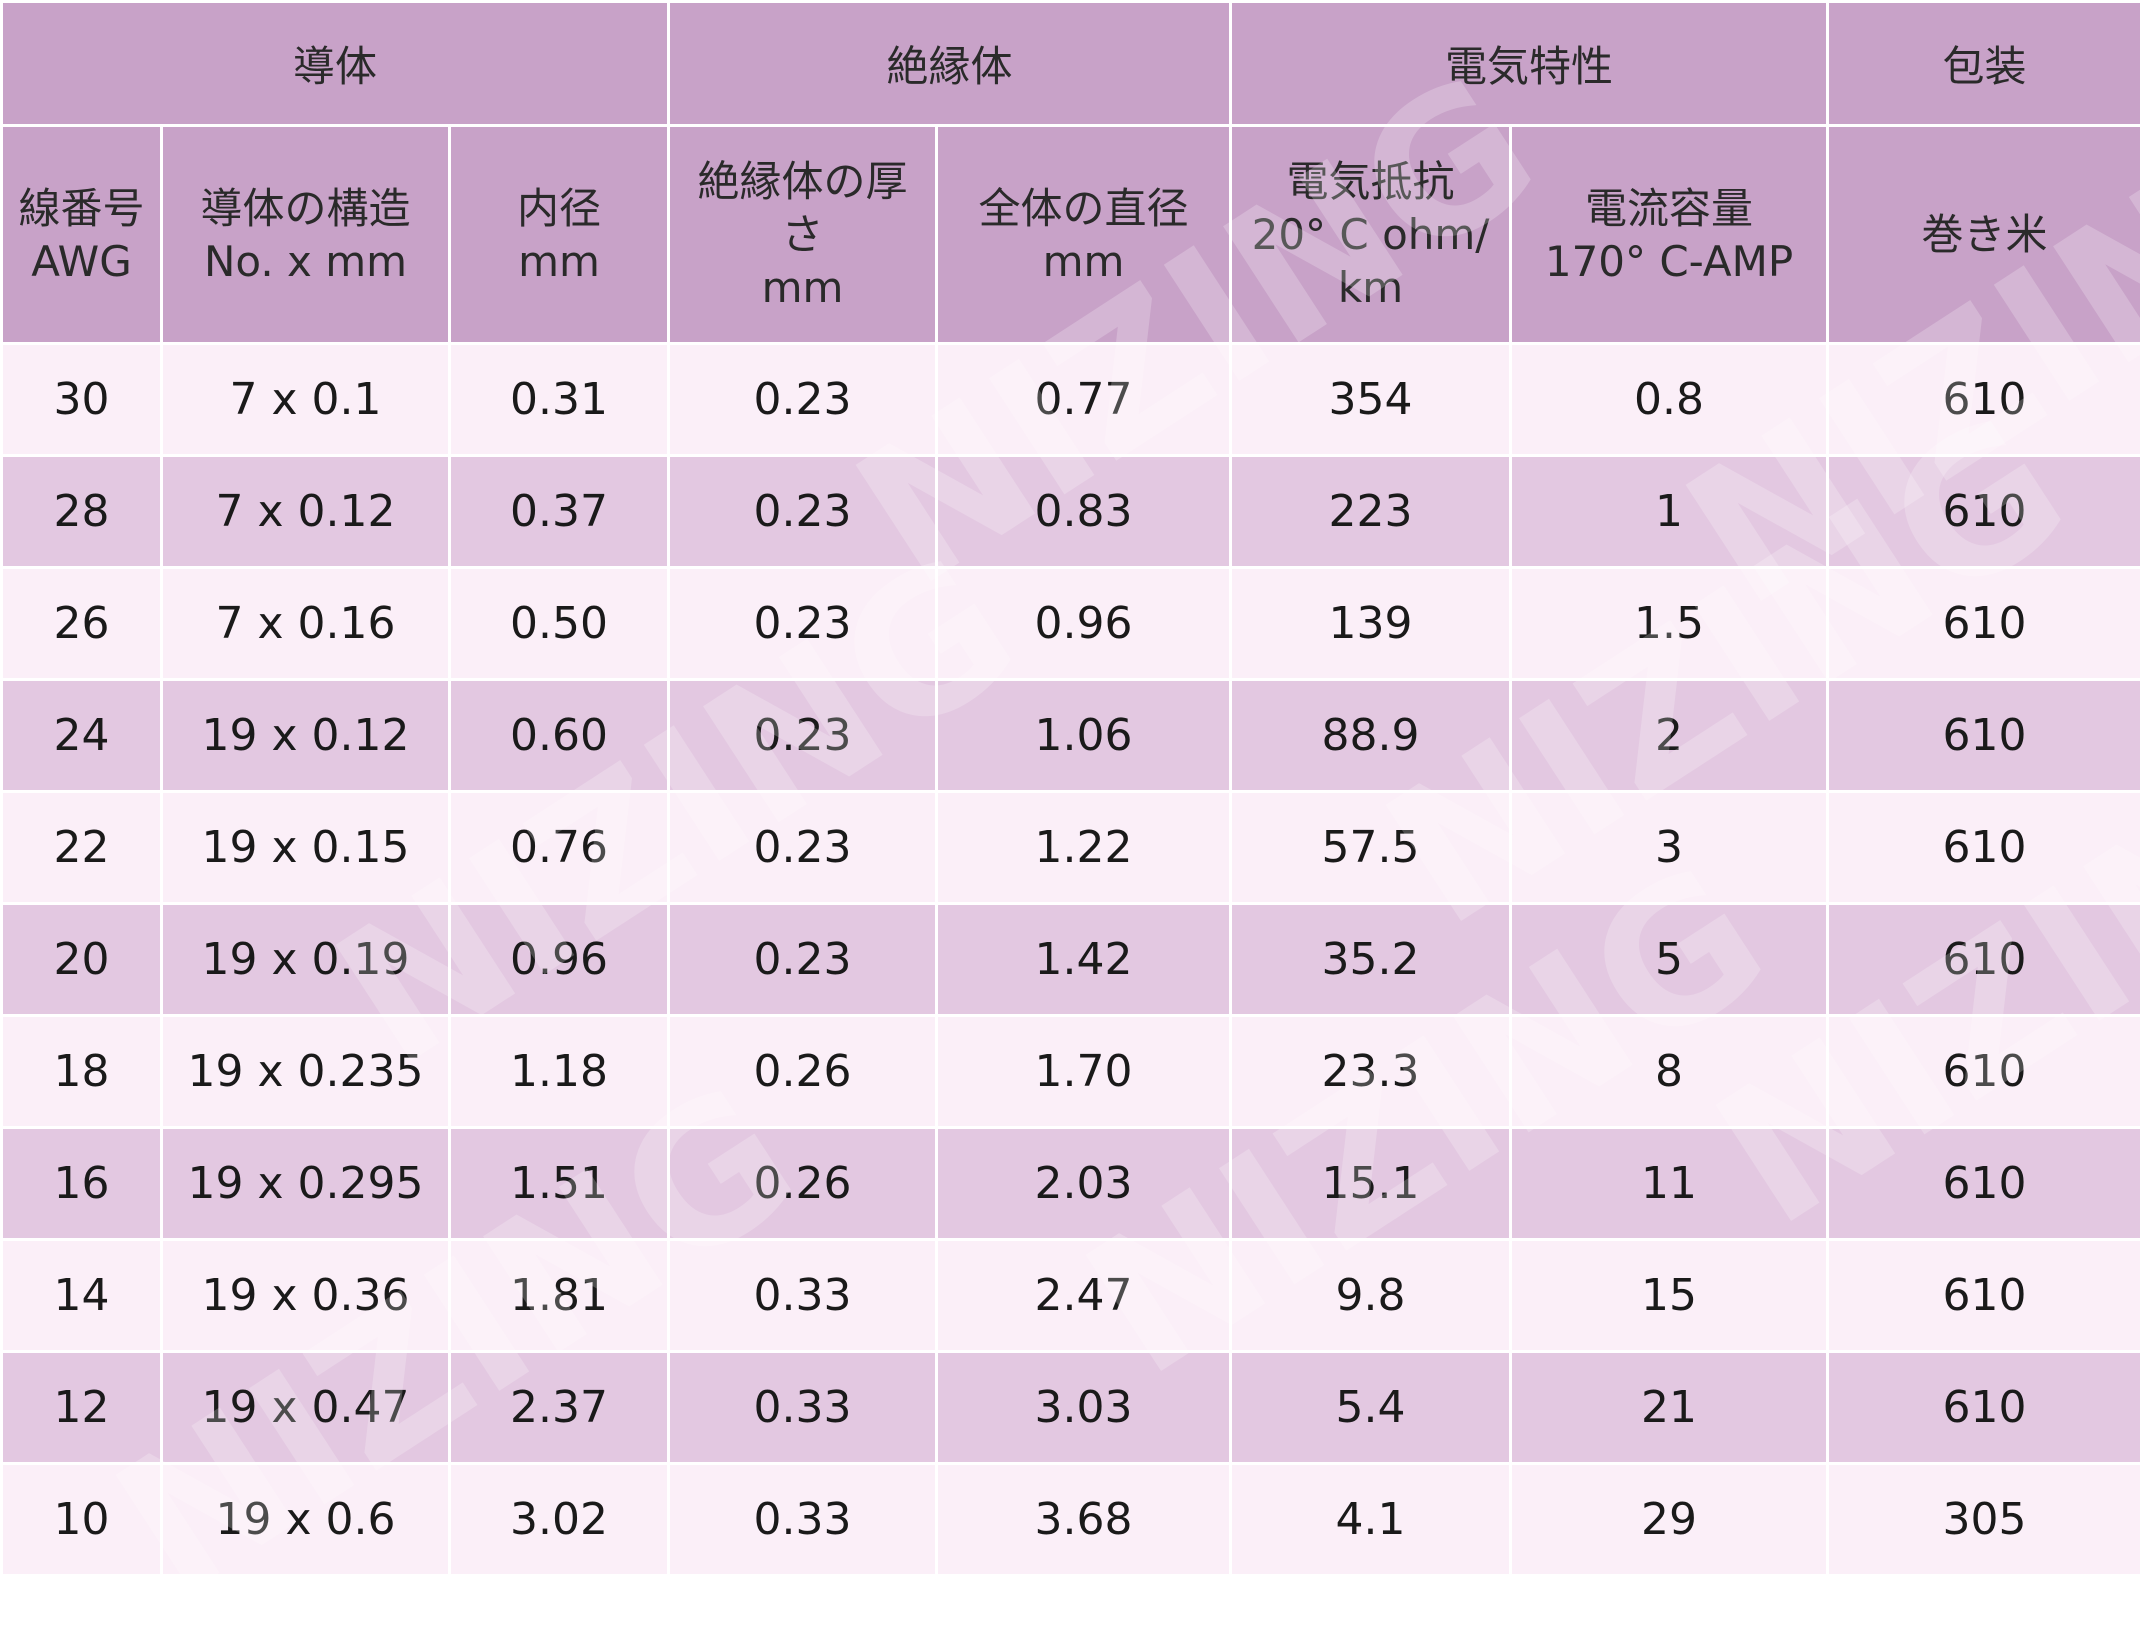 This screenshot has width=2140, height=1638. What do you see at coordinates (1084, 736) in the screenshot?
I see `table-cell: 1.06` at bounding box center [1084, 736].